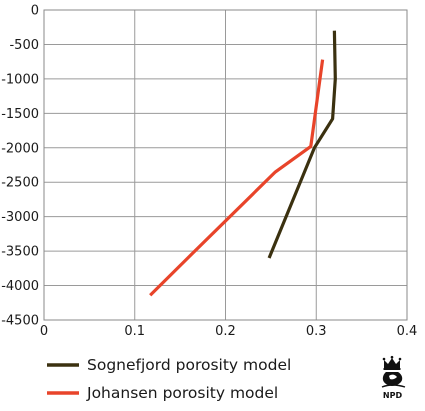  I want to click on y-tick-label: -2000, so click(20, 148).